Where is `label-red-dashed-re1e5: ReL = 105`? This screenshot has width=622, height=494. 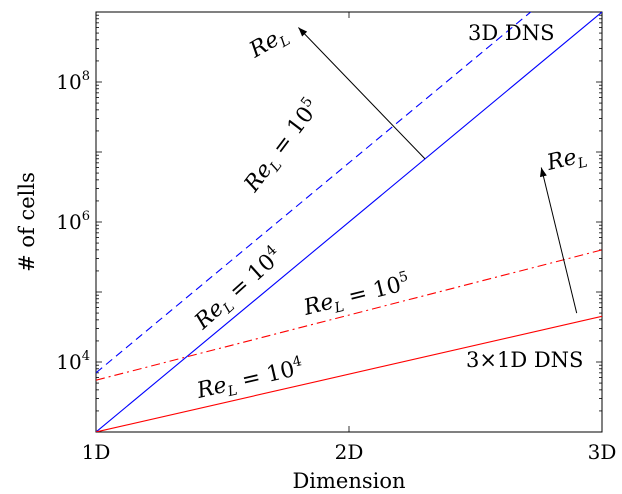
label-red-dashed-re1e5: ReL = 105 is located at coordinates (356, 296).